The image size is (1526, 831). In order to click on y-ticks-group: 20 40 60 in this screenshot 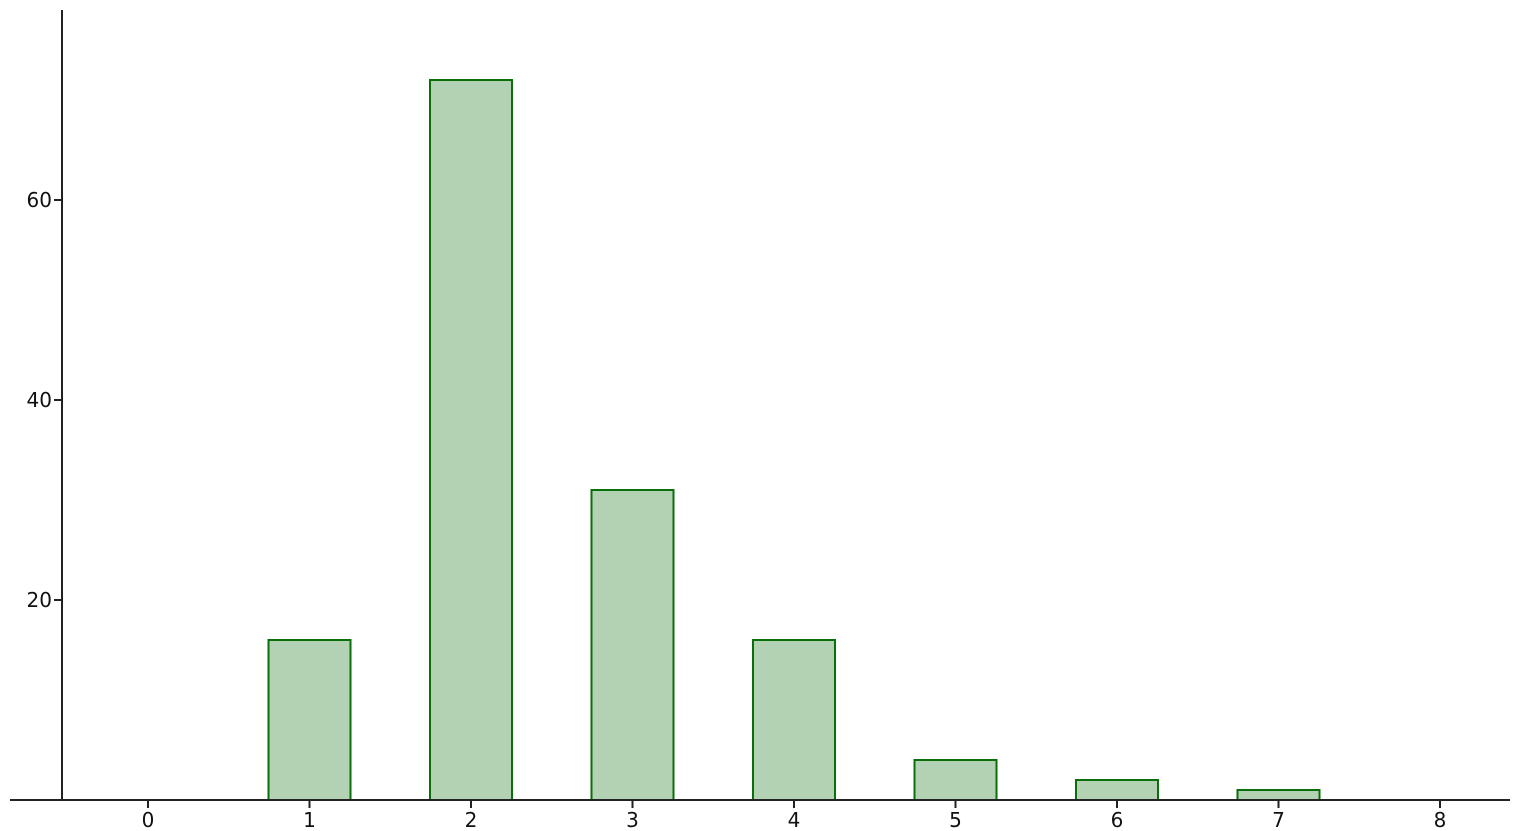, I will do `click(44, 400)`.